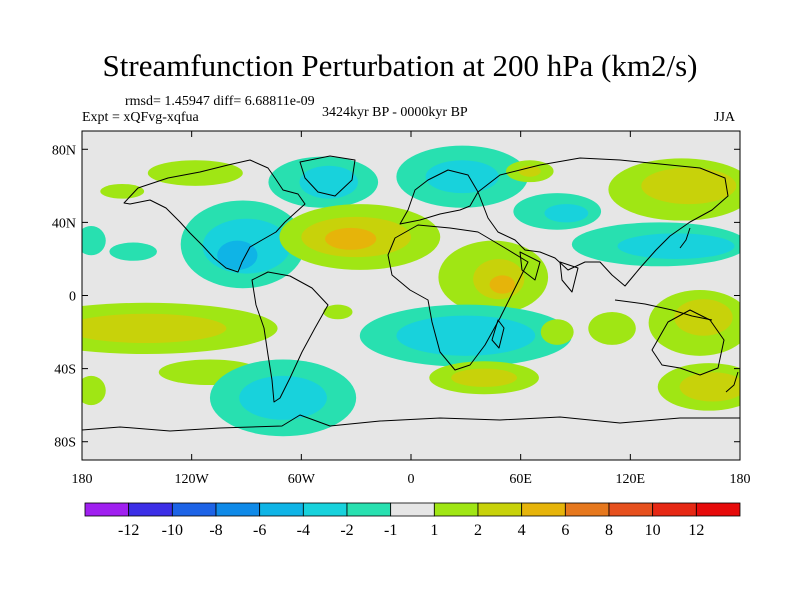 The width and height of the screenshot is (800, 600). Describe the element at coordinates (128, 530) in the screenshot. I see `colorbar-label: -12` at that location.